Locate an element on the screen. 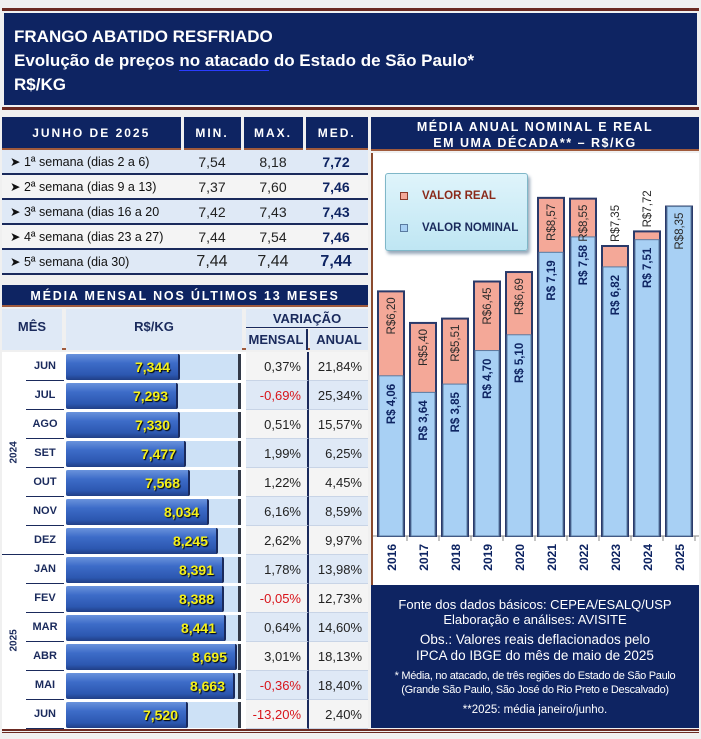 This screenshot has height=739, width=701. month-bar: 7,344 is located at coordinates (123, 367).